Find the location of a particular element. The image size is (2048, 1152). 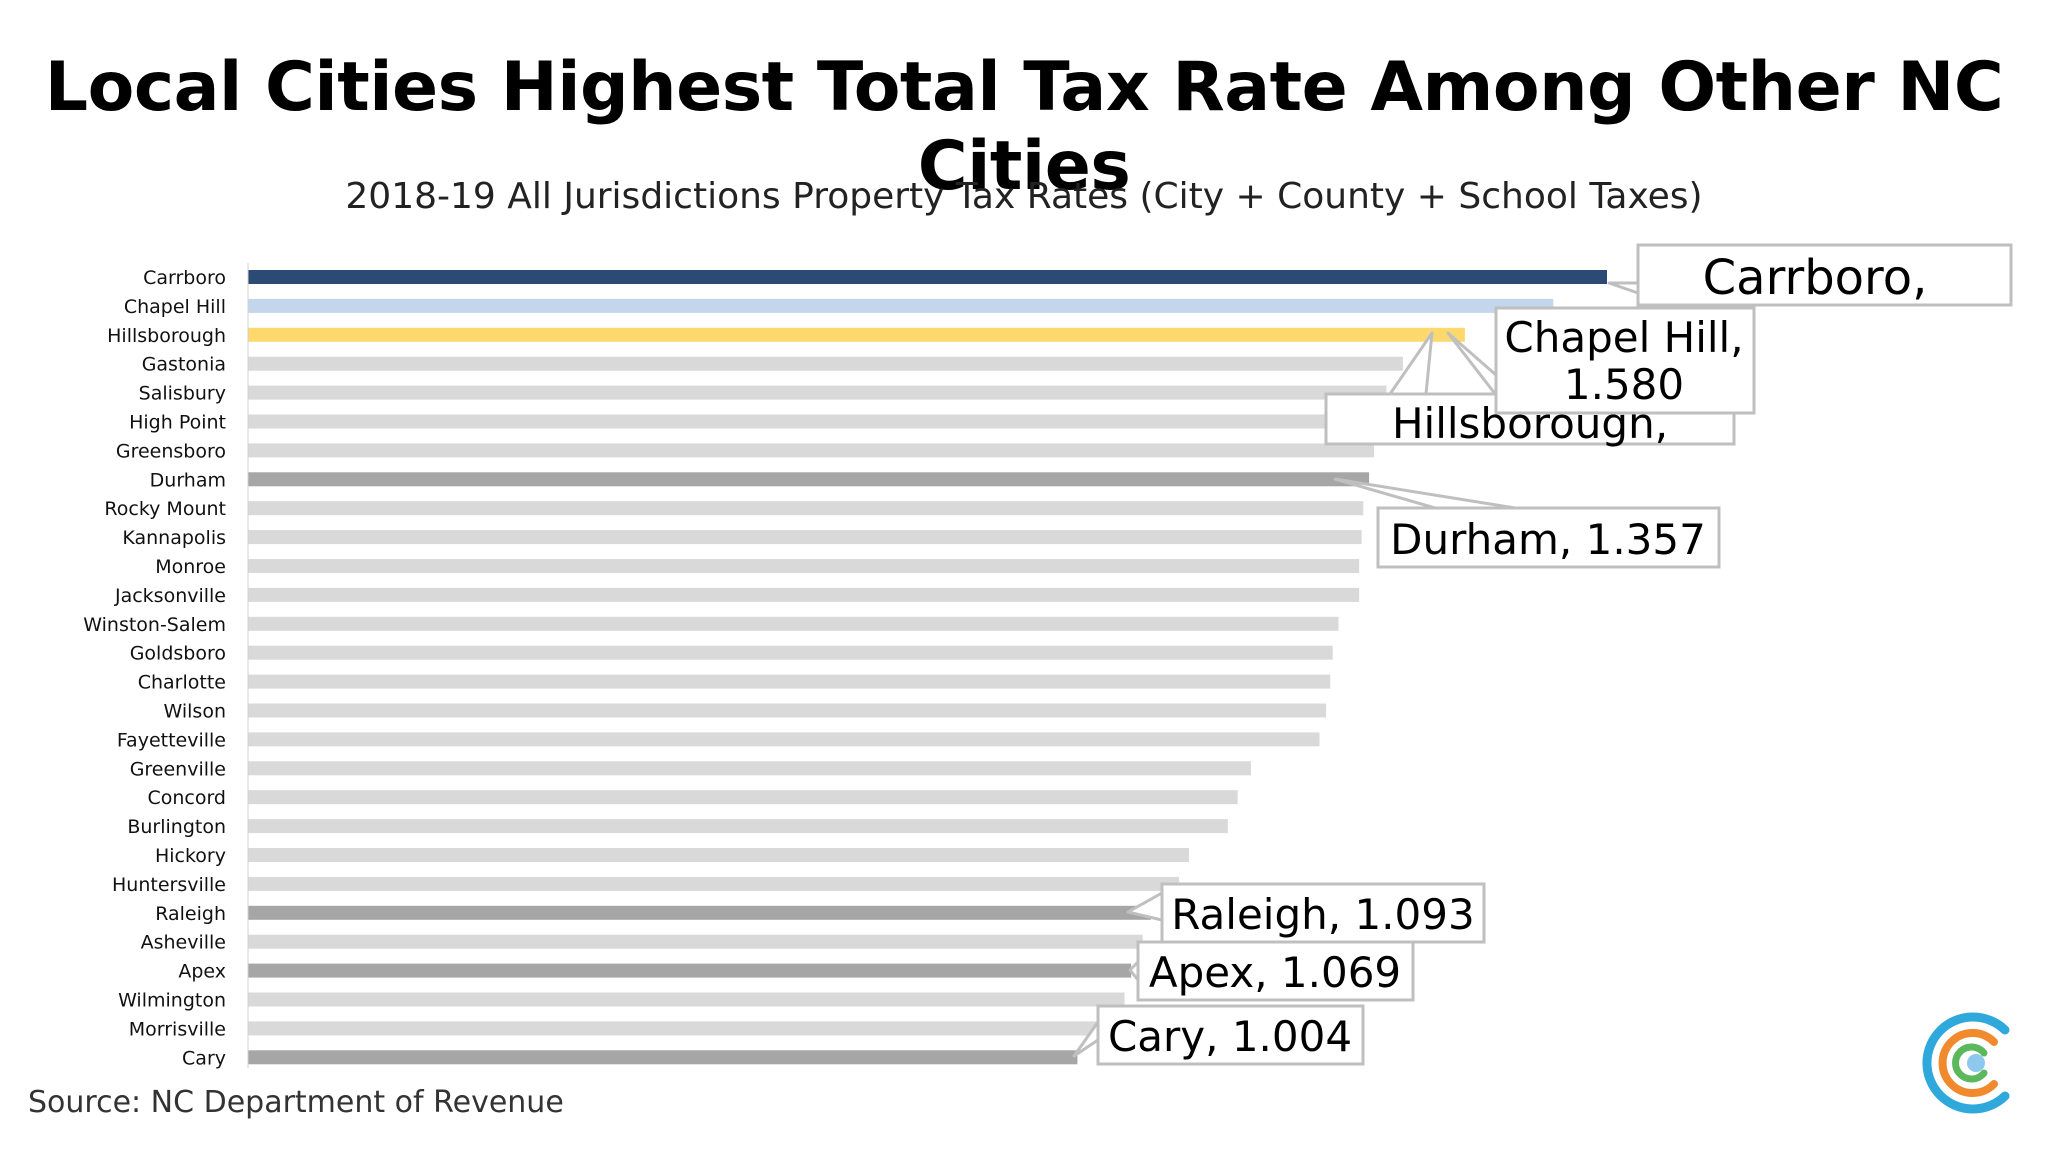

bar-burlington is located at coordinates (738, 826).